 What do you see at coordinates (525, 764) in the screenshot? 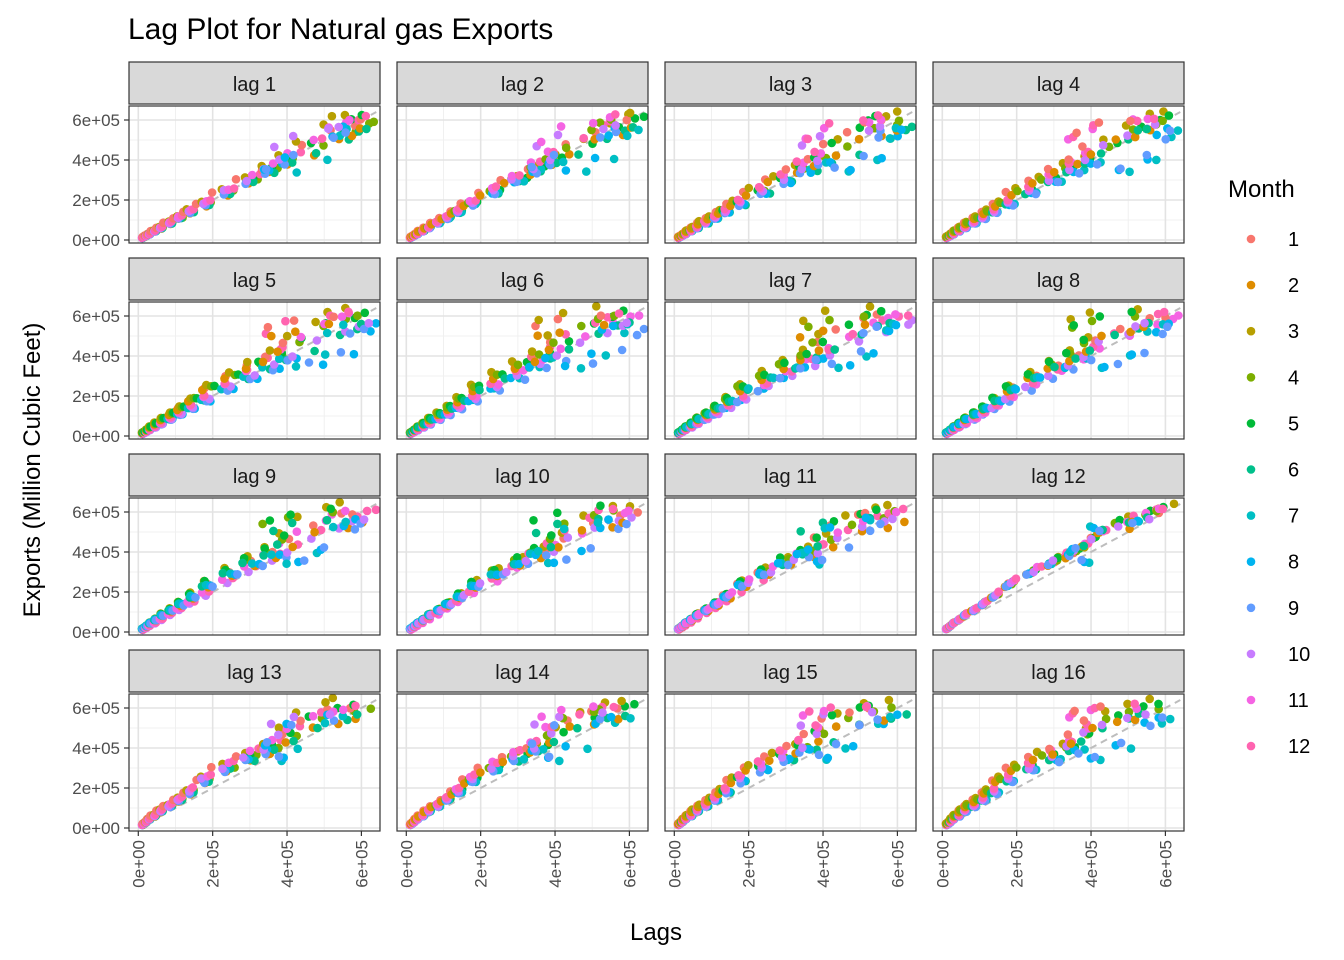
I see `reference-line` at bounding box center [525, 764].